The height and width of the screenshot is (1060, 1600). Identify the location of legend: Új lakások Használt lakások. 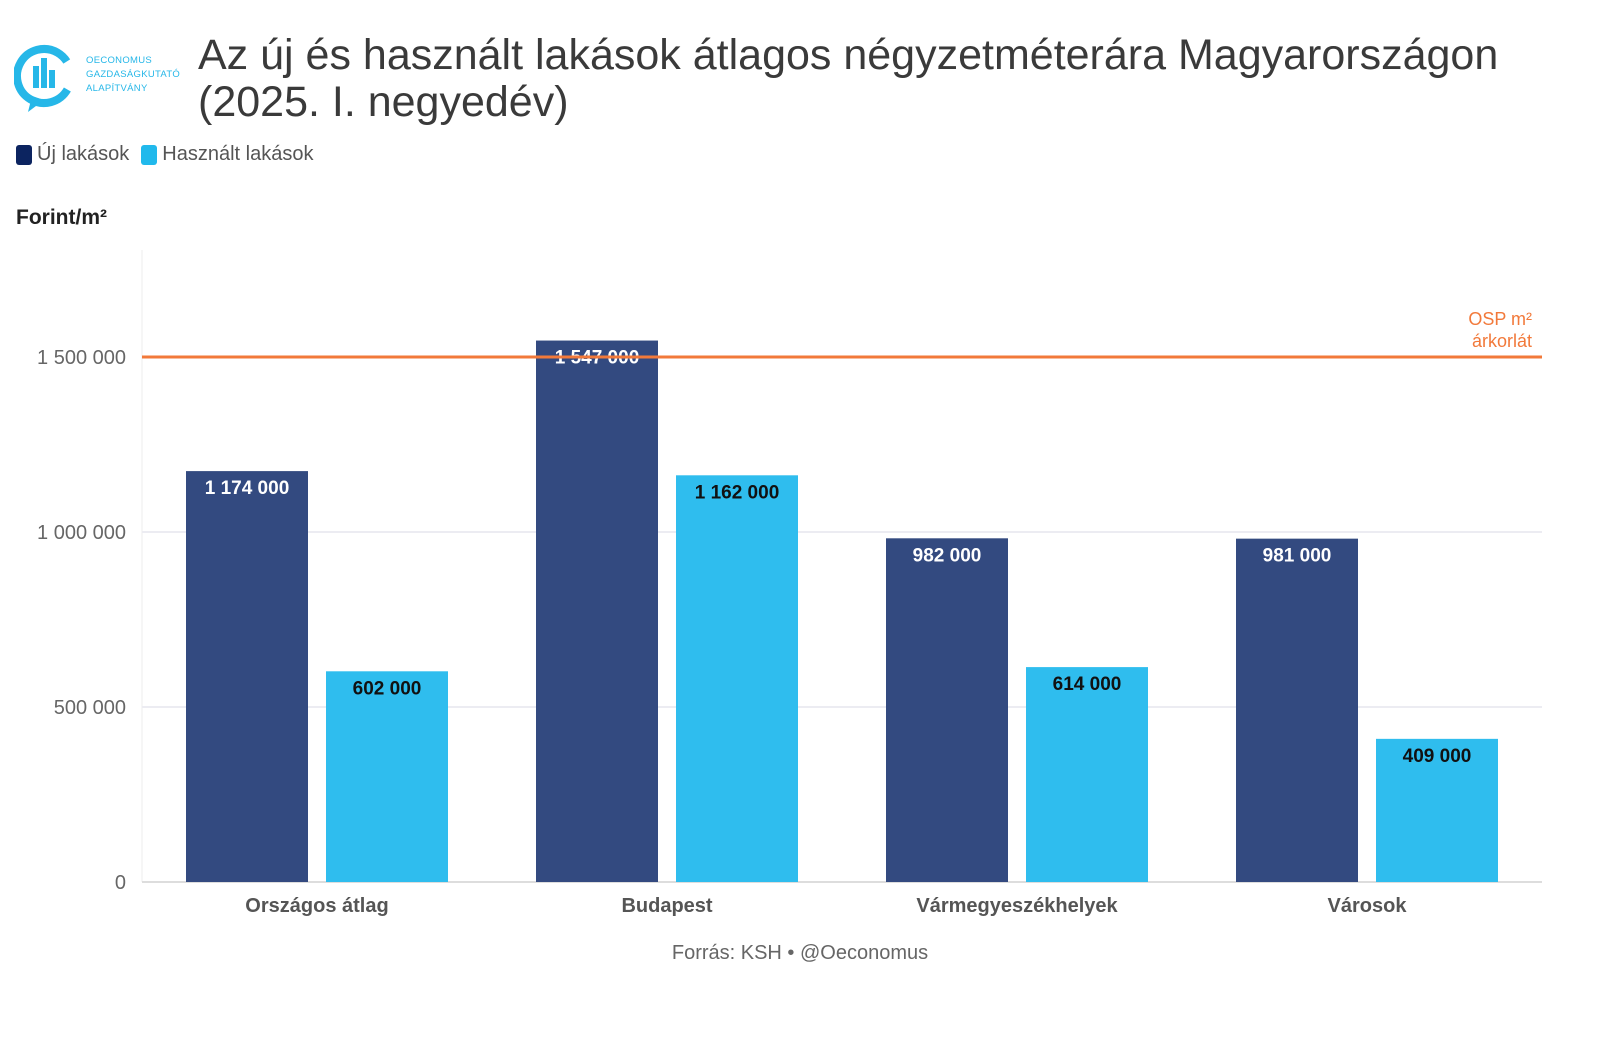
(164, 154).